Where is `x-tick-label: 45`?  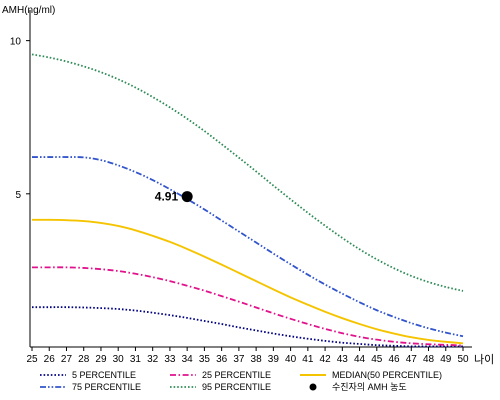 x-tick-label: 45 is located at coordinates (377, 359).